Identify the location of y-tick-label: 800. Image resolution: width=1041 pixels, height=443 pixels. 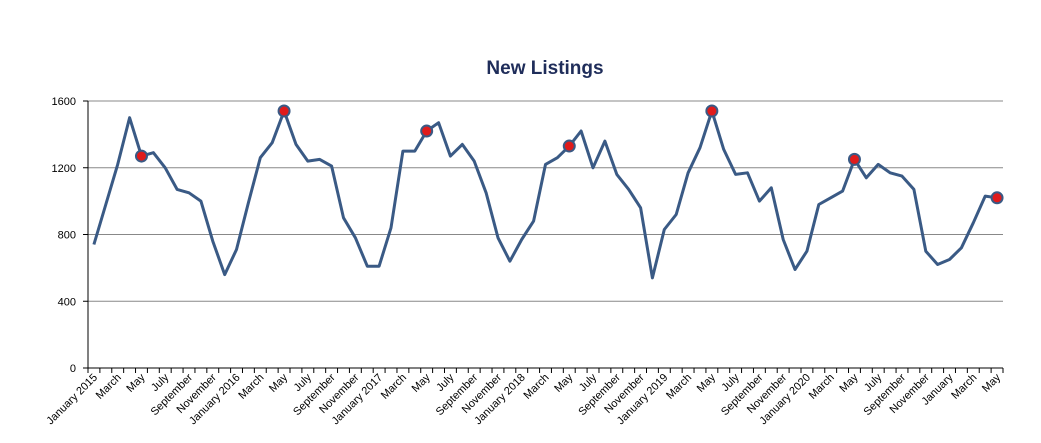
(67, 236).